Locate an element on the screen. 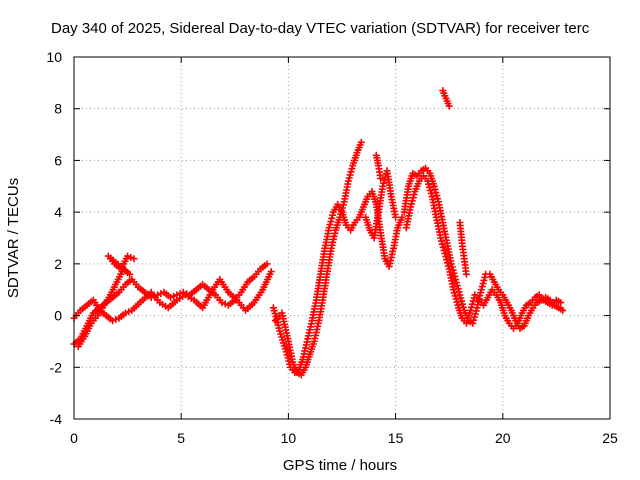  y-tick-label: -2 is located at coordinates (56, 367).